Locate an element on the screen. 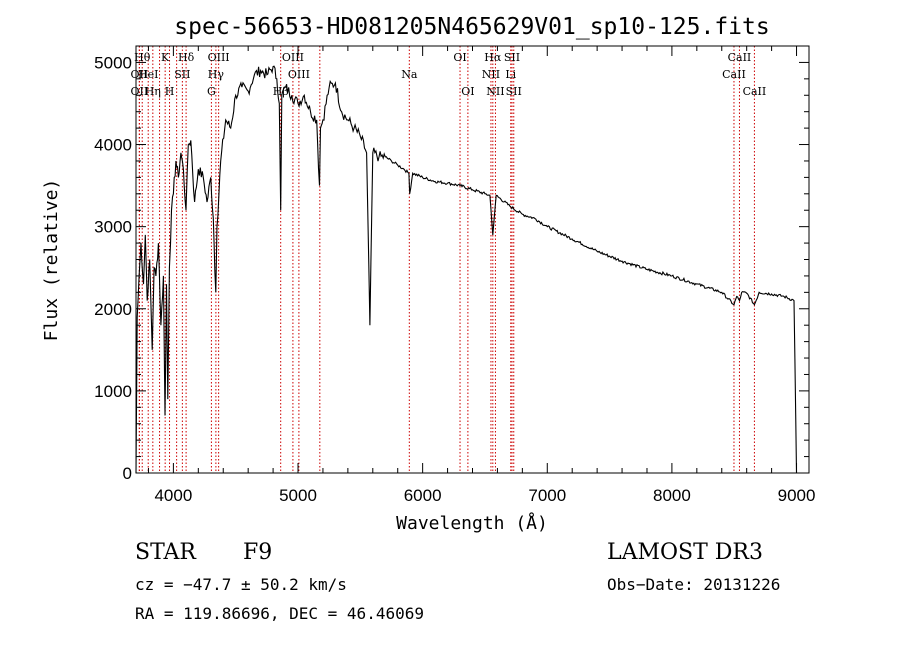 The height and width of the screenshot is (649, 900). x-tick-label: 8000 is located at coordinates (672, 495).